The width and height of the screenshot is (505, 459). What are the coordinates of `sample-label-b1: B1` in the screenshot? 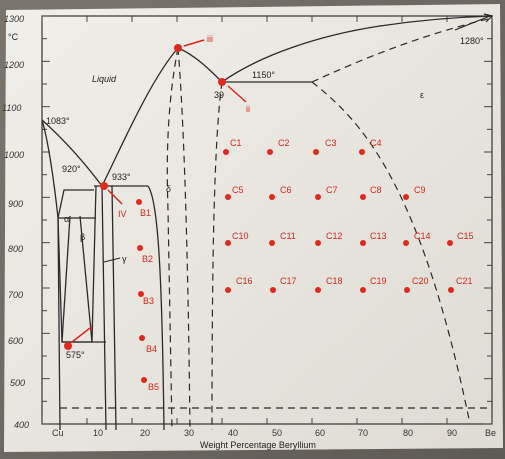 It's located at (145, 213).